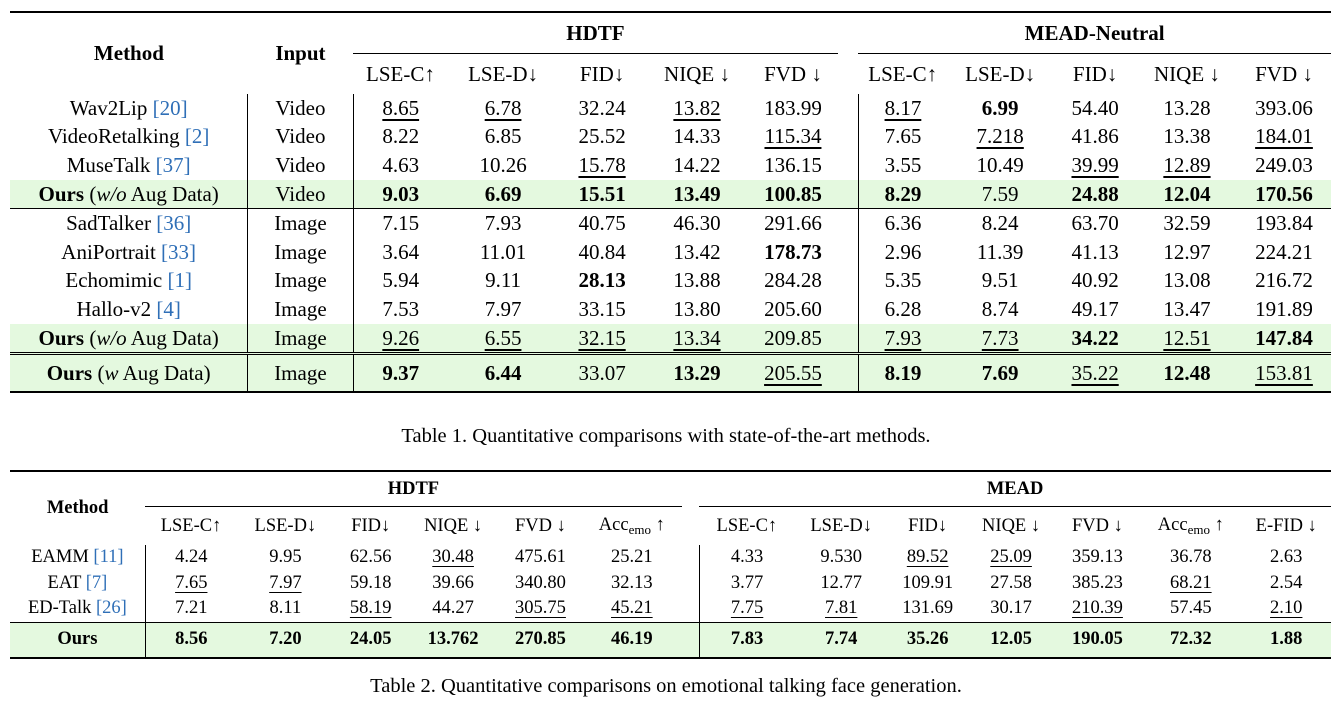 This screenshot has width=1332, height=706. Describe the element at coordinates (1284, 280) in the screenshot. I see `t1-value: 216.72` at that location.